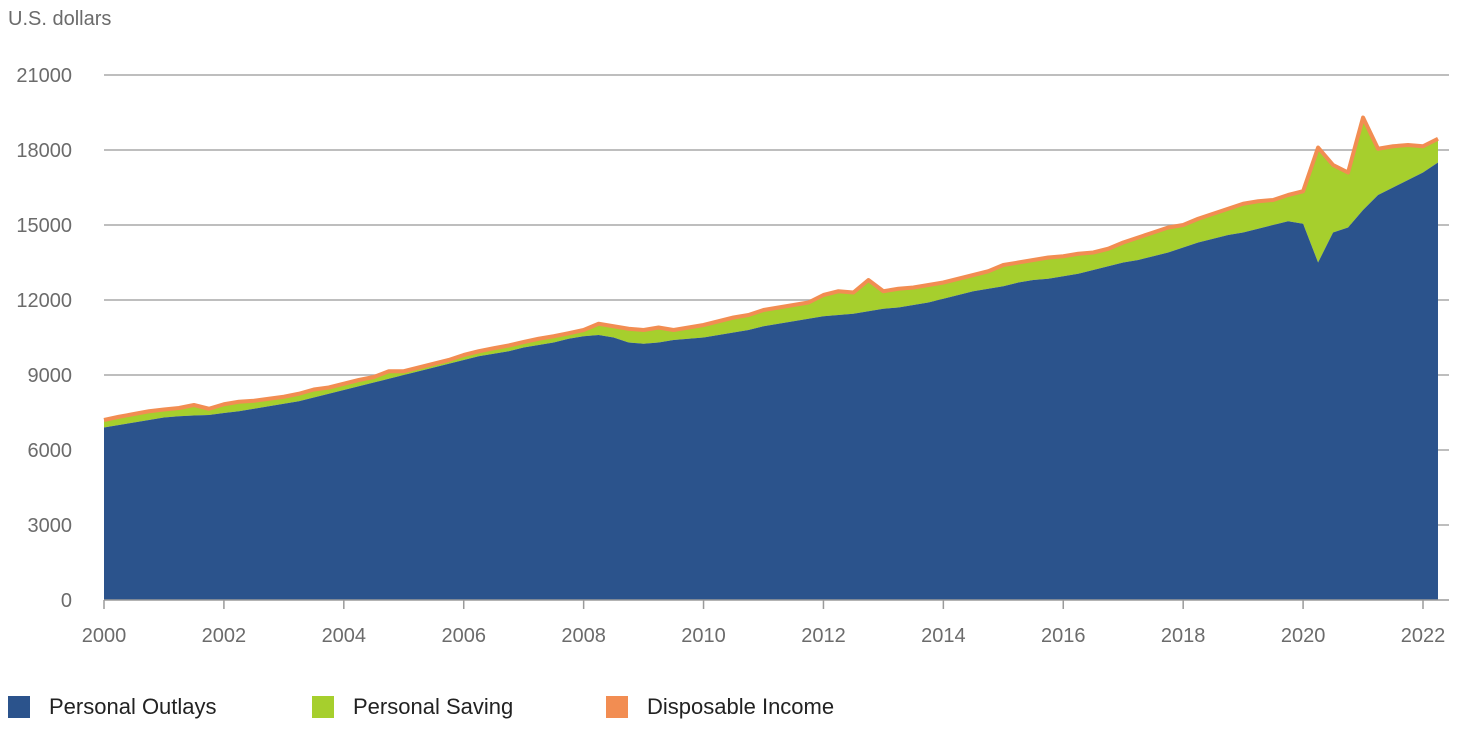 This screenshot has width=1459, height=738. Describe the element at coordinates (44, 76) in the screenshot. I see `y-tick-label: 21000` at that location.